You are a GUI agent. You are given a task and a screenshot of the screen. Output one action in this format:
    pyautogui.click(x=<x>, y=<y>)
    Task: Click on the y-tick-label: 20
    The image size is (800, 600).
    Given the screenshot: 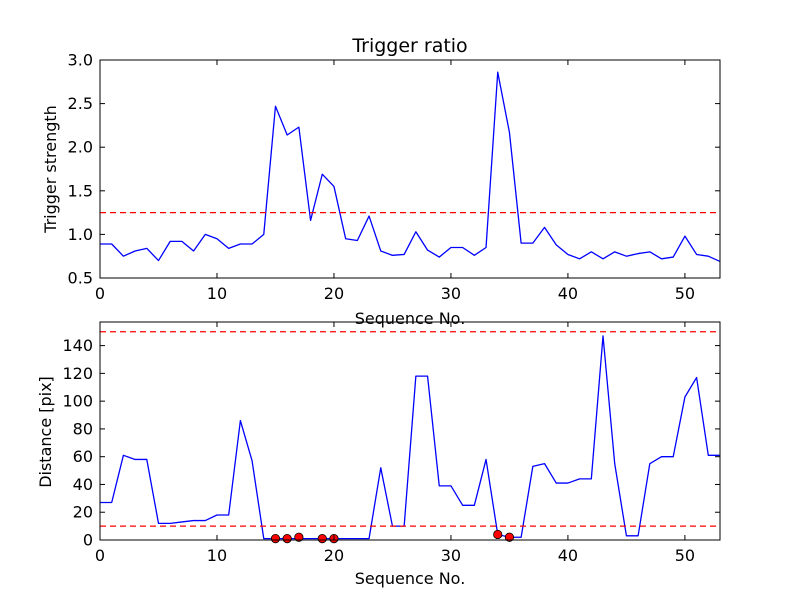 What is the action you would take?
    pyautogui.click(x=83, y=512)
    